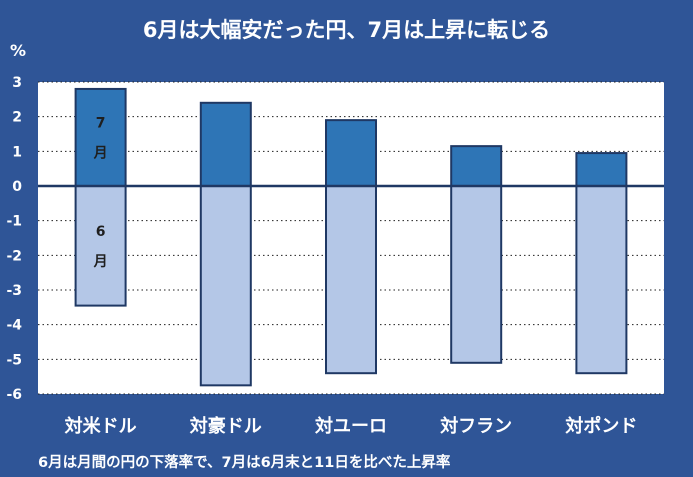 The height and width of the screenshot is (477, 693). What do you see at coordinates (18, 50) in the screenshot?
I see `y-axis-unit-label: %` at bounding box center [18, 50].